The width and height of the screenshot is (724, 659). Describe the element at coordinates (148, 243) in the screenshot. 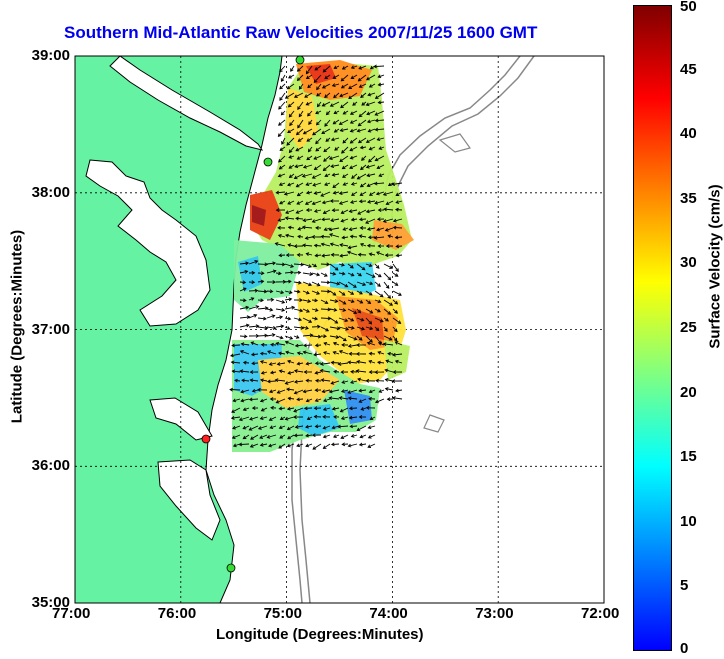

I see `chesapeake-bay` at that location.